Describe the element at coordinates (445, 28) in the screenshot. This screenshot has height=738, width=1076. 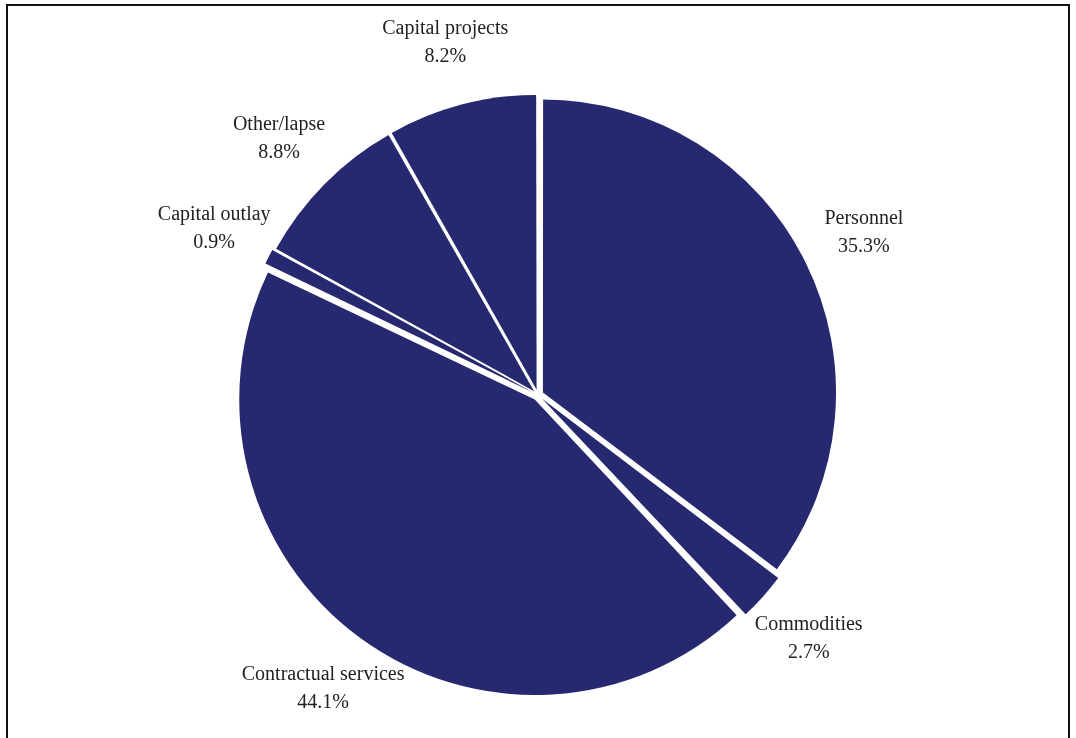
I see `slice-label: Capital projects` at that location.